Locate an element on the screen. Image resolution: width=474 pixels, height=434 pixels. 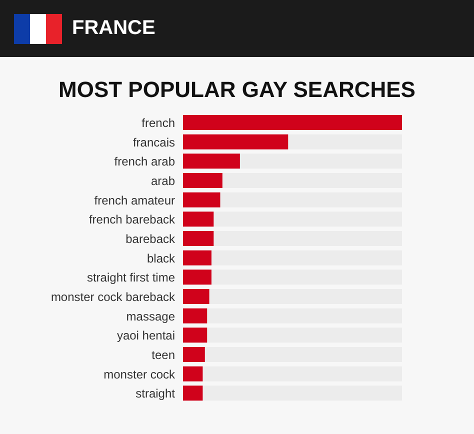
y-tick-label: straight first time is located at coordinates (131, 277).